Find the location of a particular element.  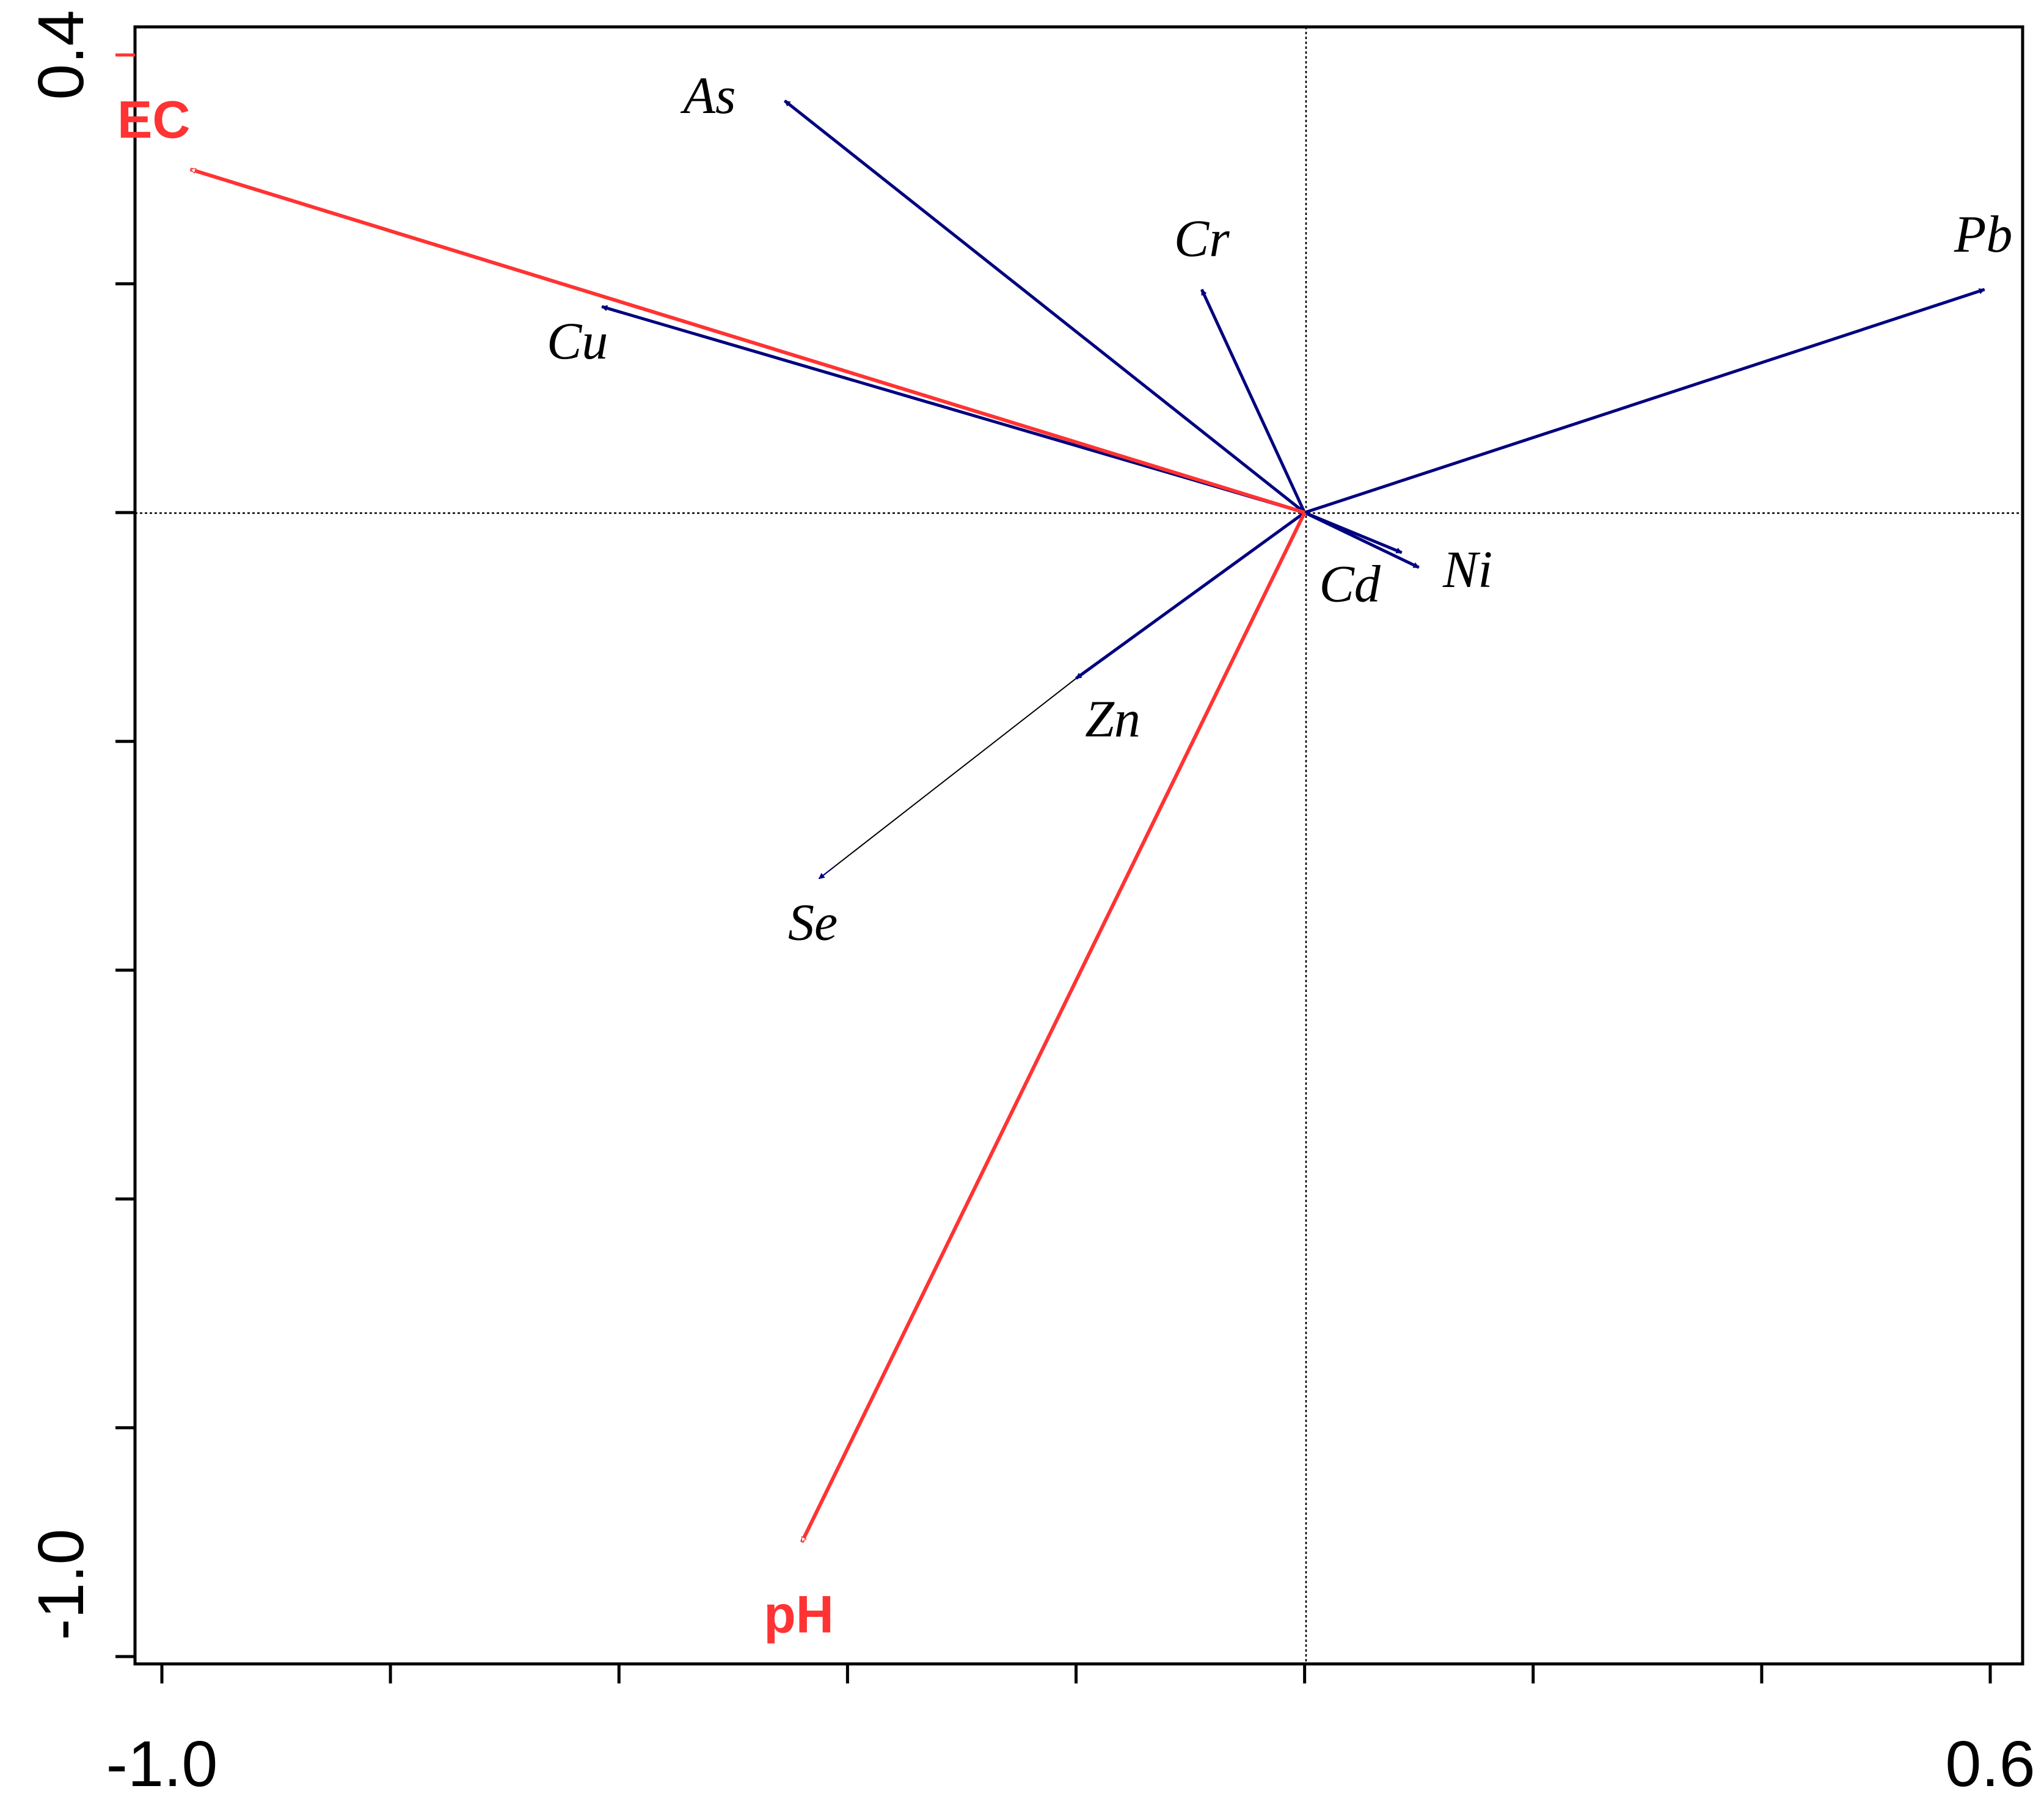

env-arrow-ec is located at coordinates (748, 341).